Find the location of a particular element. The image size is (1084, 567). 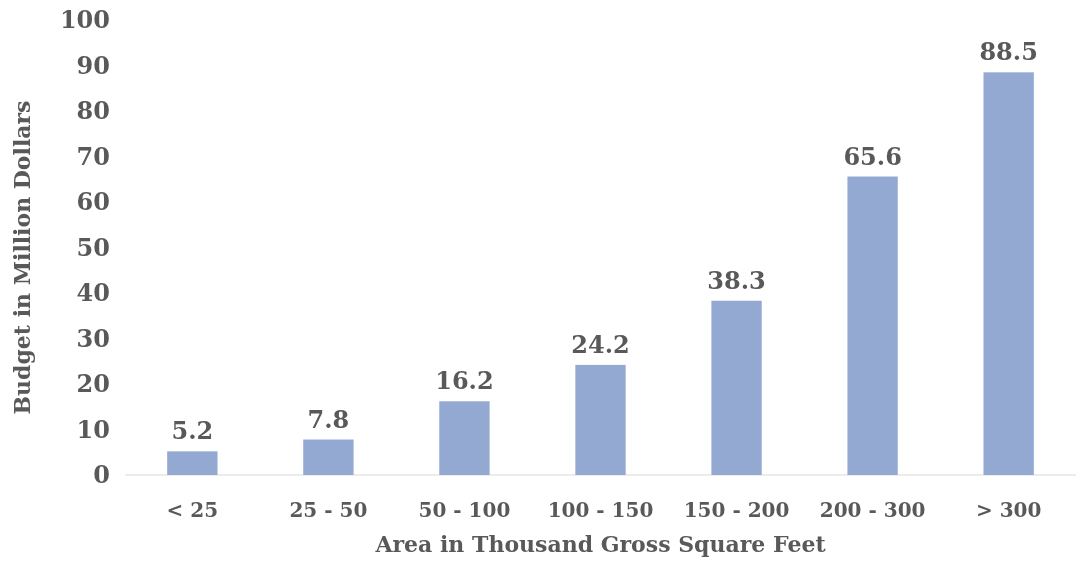

y-tick-label: 80 is located at coordinates (93, 111).